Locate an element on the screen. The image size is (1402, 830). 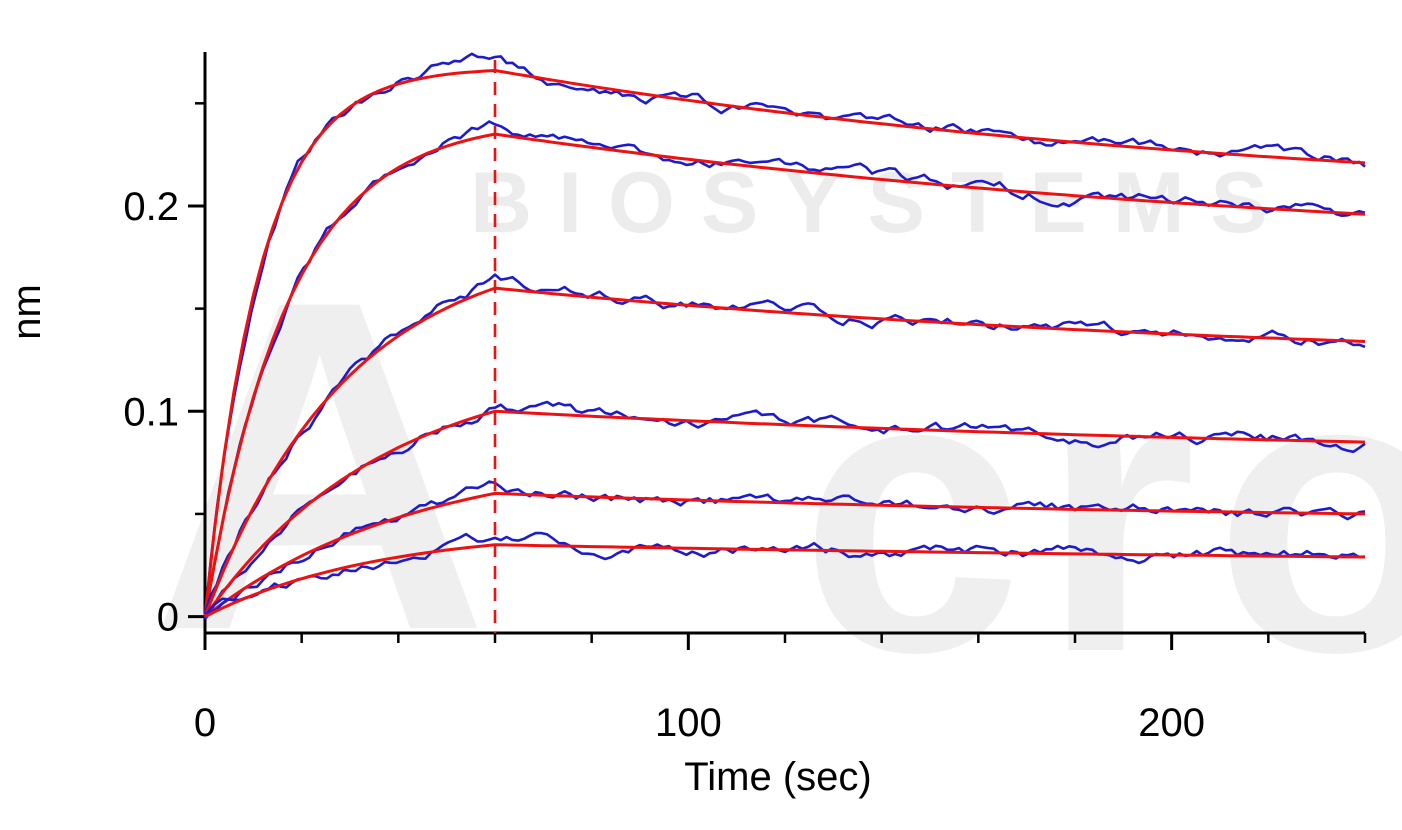
y-axis-label: nm is located at coordinates (27, 312).